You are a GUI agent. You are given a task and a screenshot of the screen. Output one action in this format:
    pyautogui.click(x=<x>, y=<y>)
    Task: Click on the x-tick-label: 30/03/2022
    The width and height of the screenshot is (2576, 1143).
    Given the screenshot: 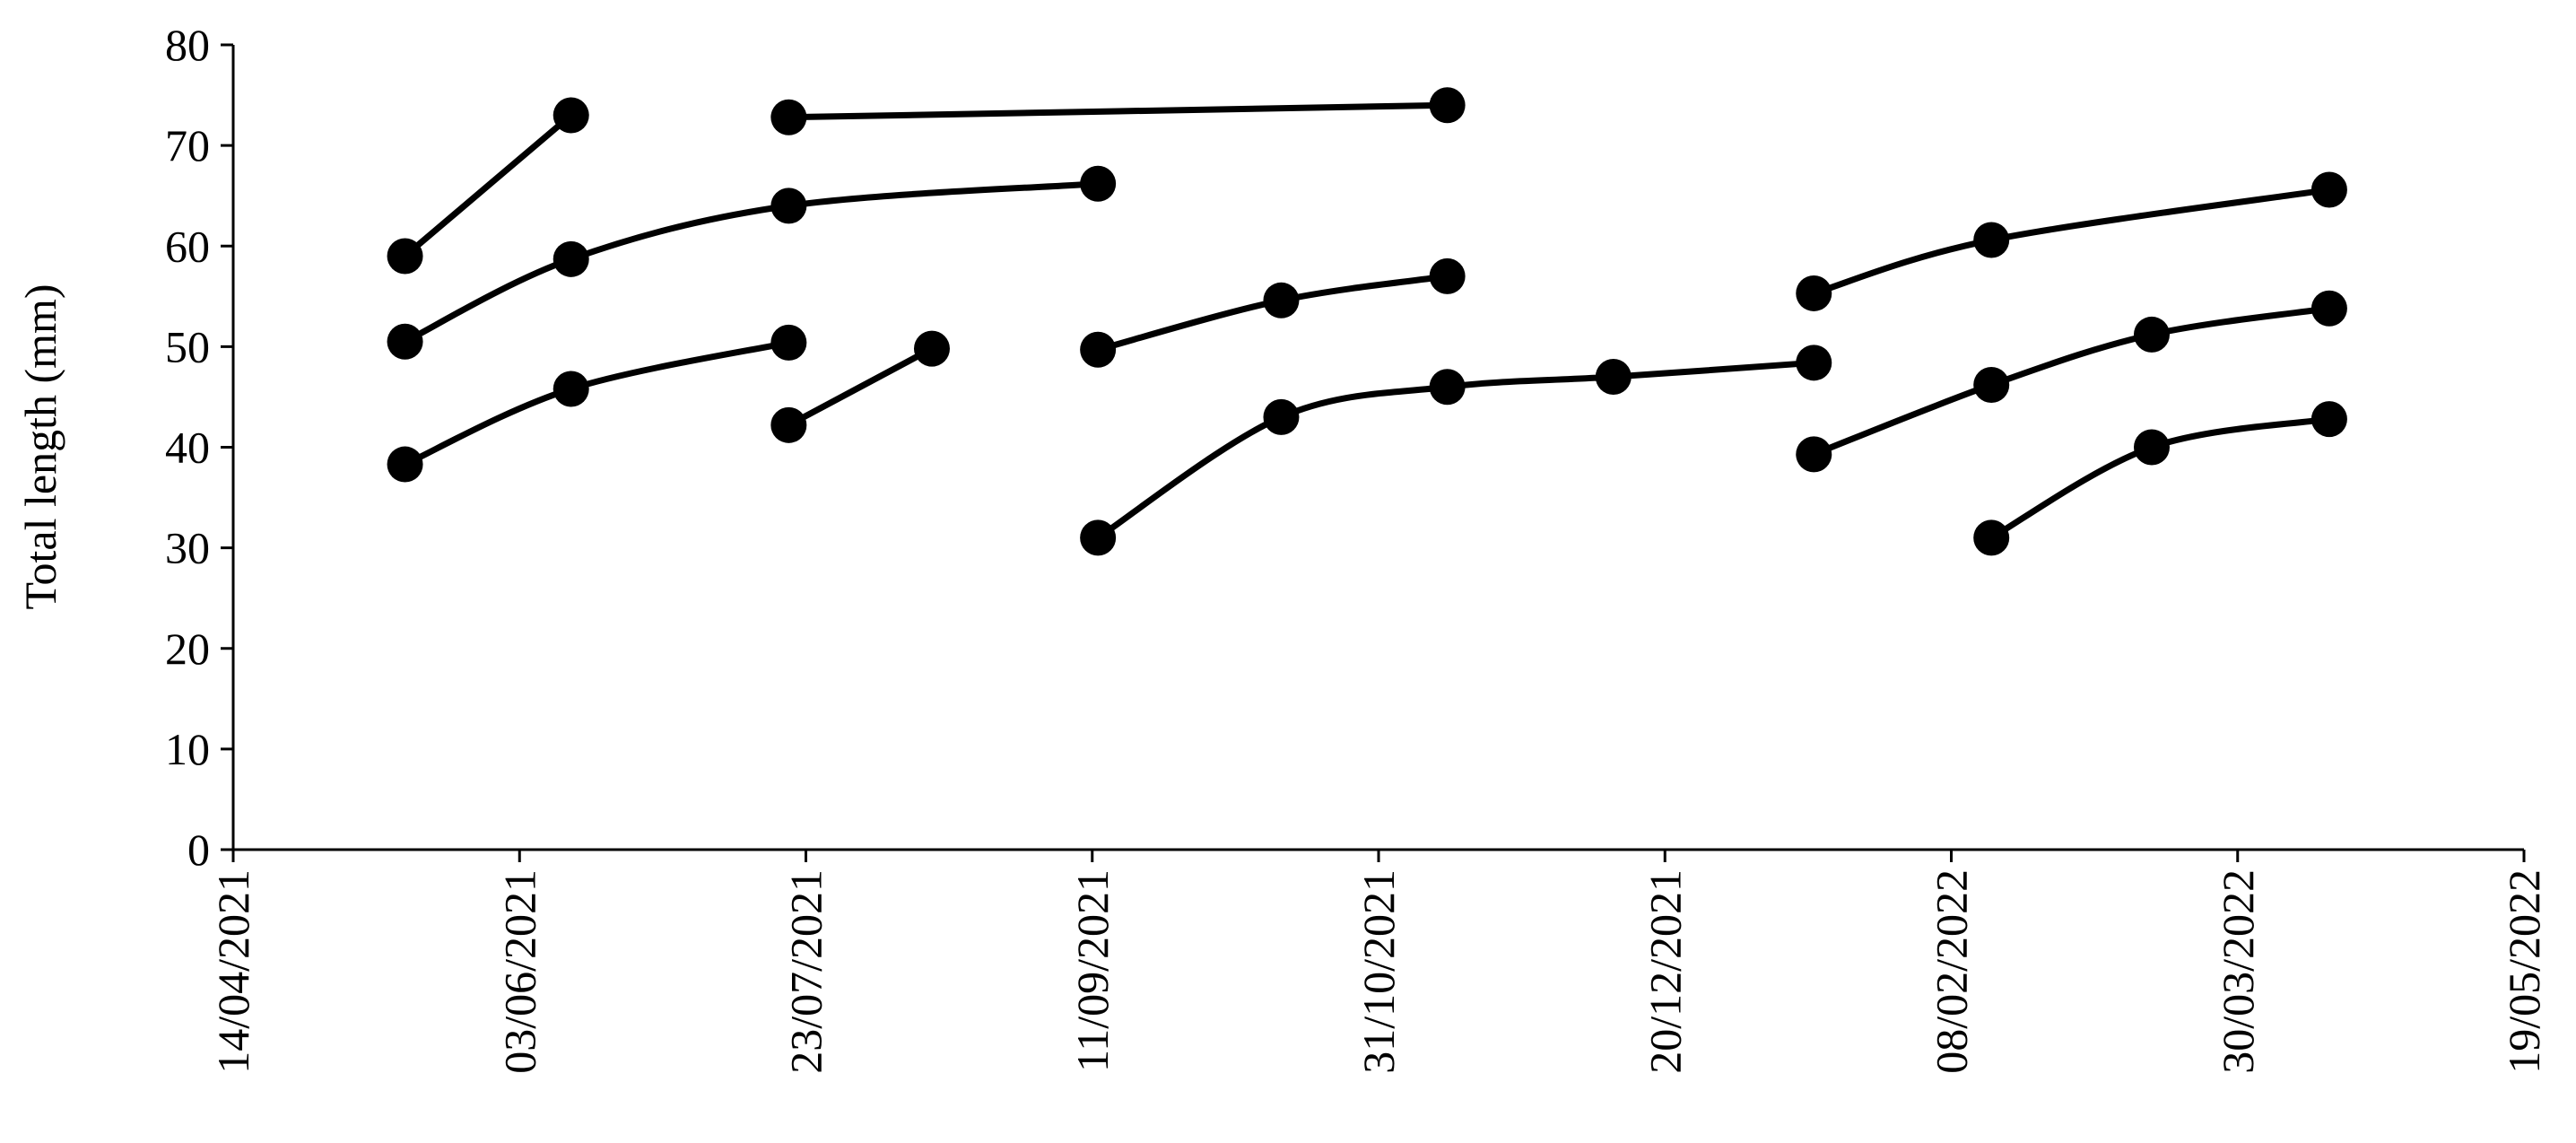 What is the action you would take?
    pyautogui.click(x=2238, y=972)
    